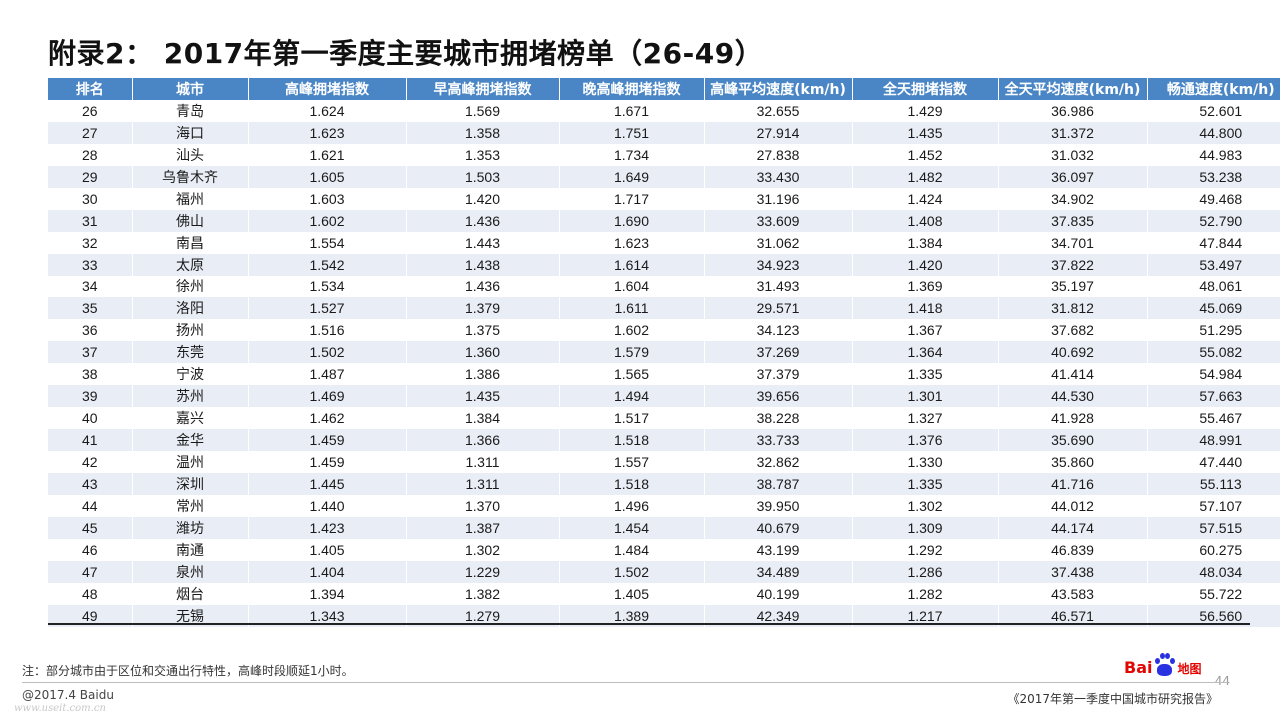 The height and width of the screenshot is (720, 1280). Describe the element at coordinates (90, 593) in the screenshot. I see `table-cell: 48` at that location.